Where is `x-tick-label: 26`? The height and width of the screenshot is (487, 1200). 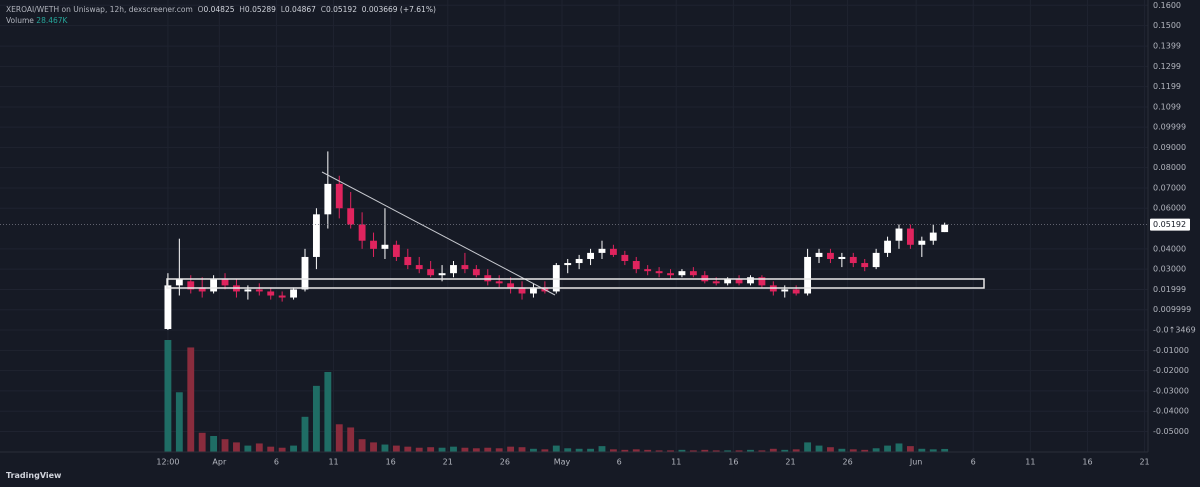
x-tick-label: 26 is located at coordinates (505, 462).